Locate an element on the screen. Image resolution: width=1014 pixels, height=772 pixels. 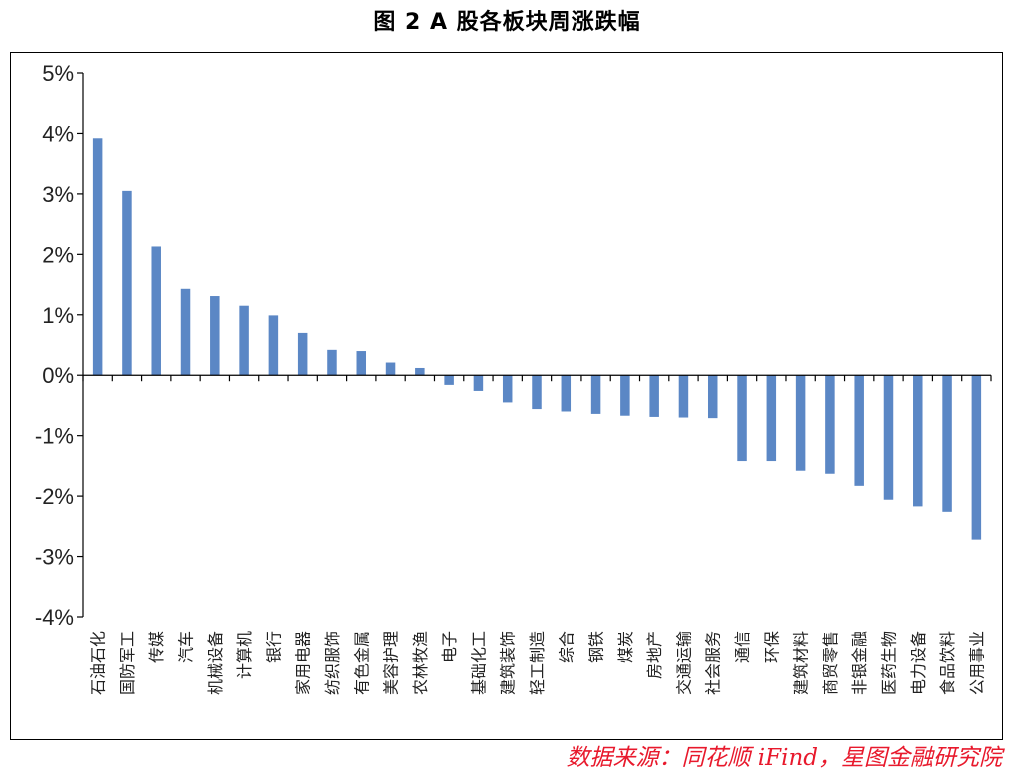
x-tick-label: 商贸零售 is located at coordinates (830, 663).